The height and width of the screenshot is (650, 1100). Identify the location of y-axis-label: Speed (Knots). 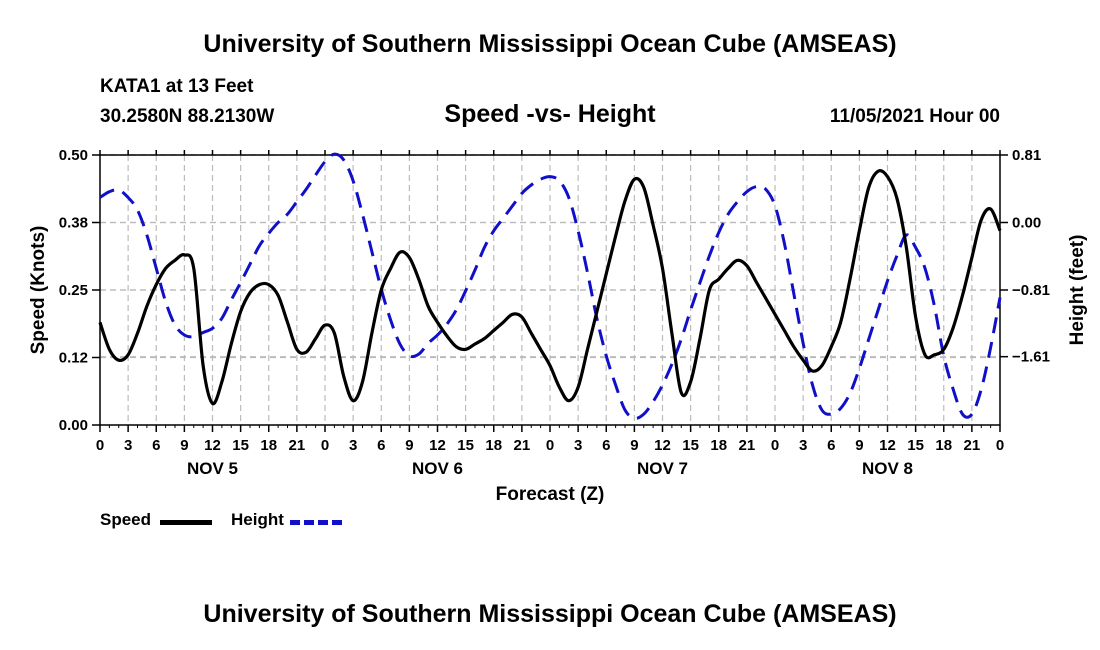
(38, 290).